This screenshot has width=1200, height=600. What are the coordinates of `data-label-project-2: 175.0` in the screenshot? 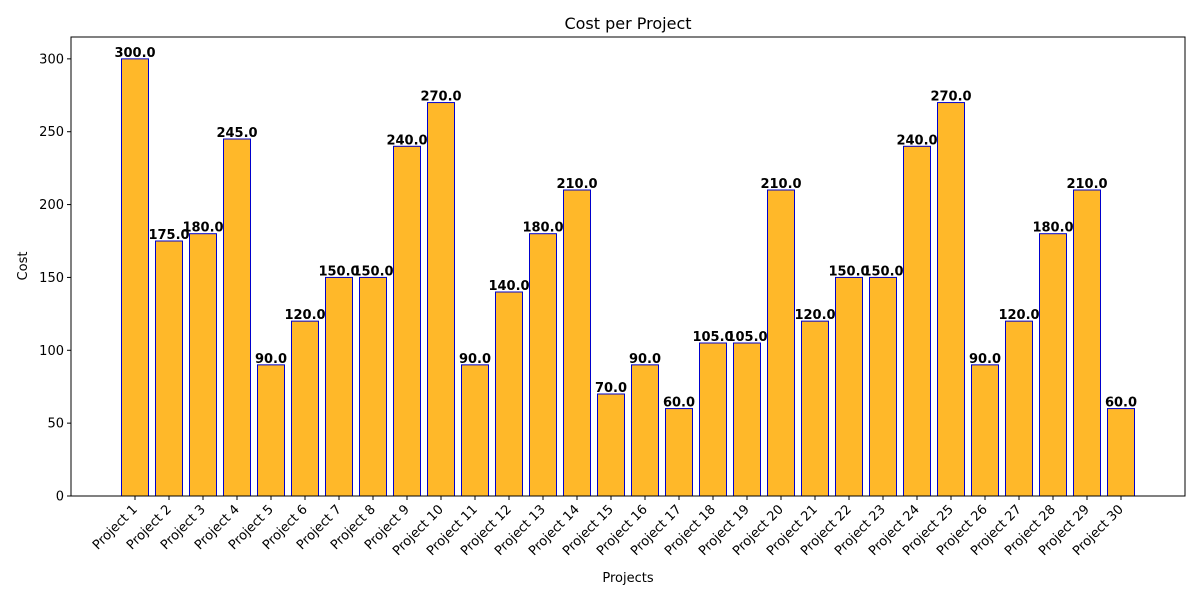 It's located at (168, 235).